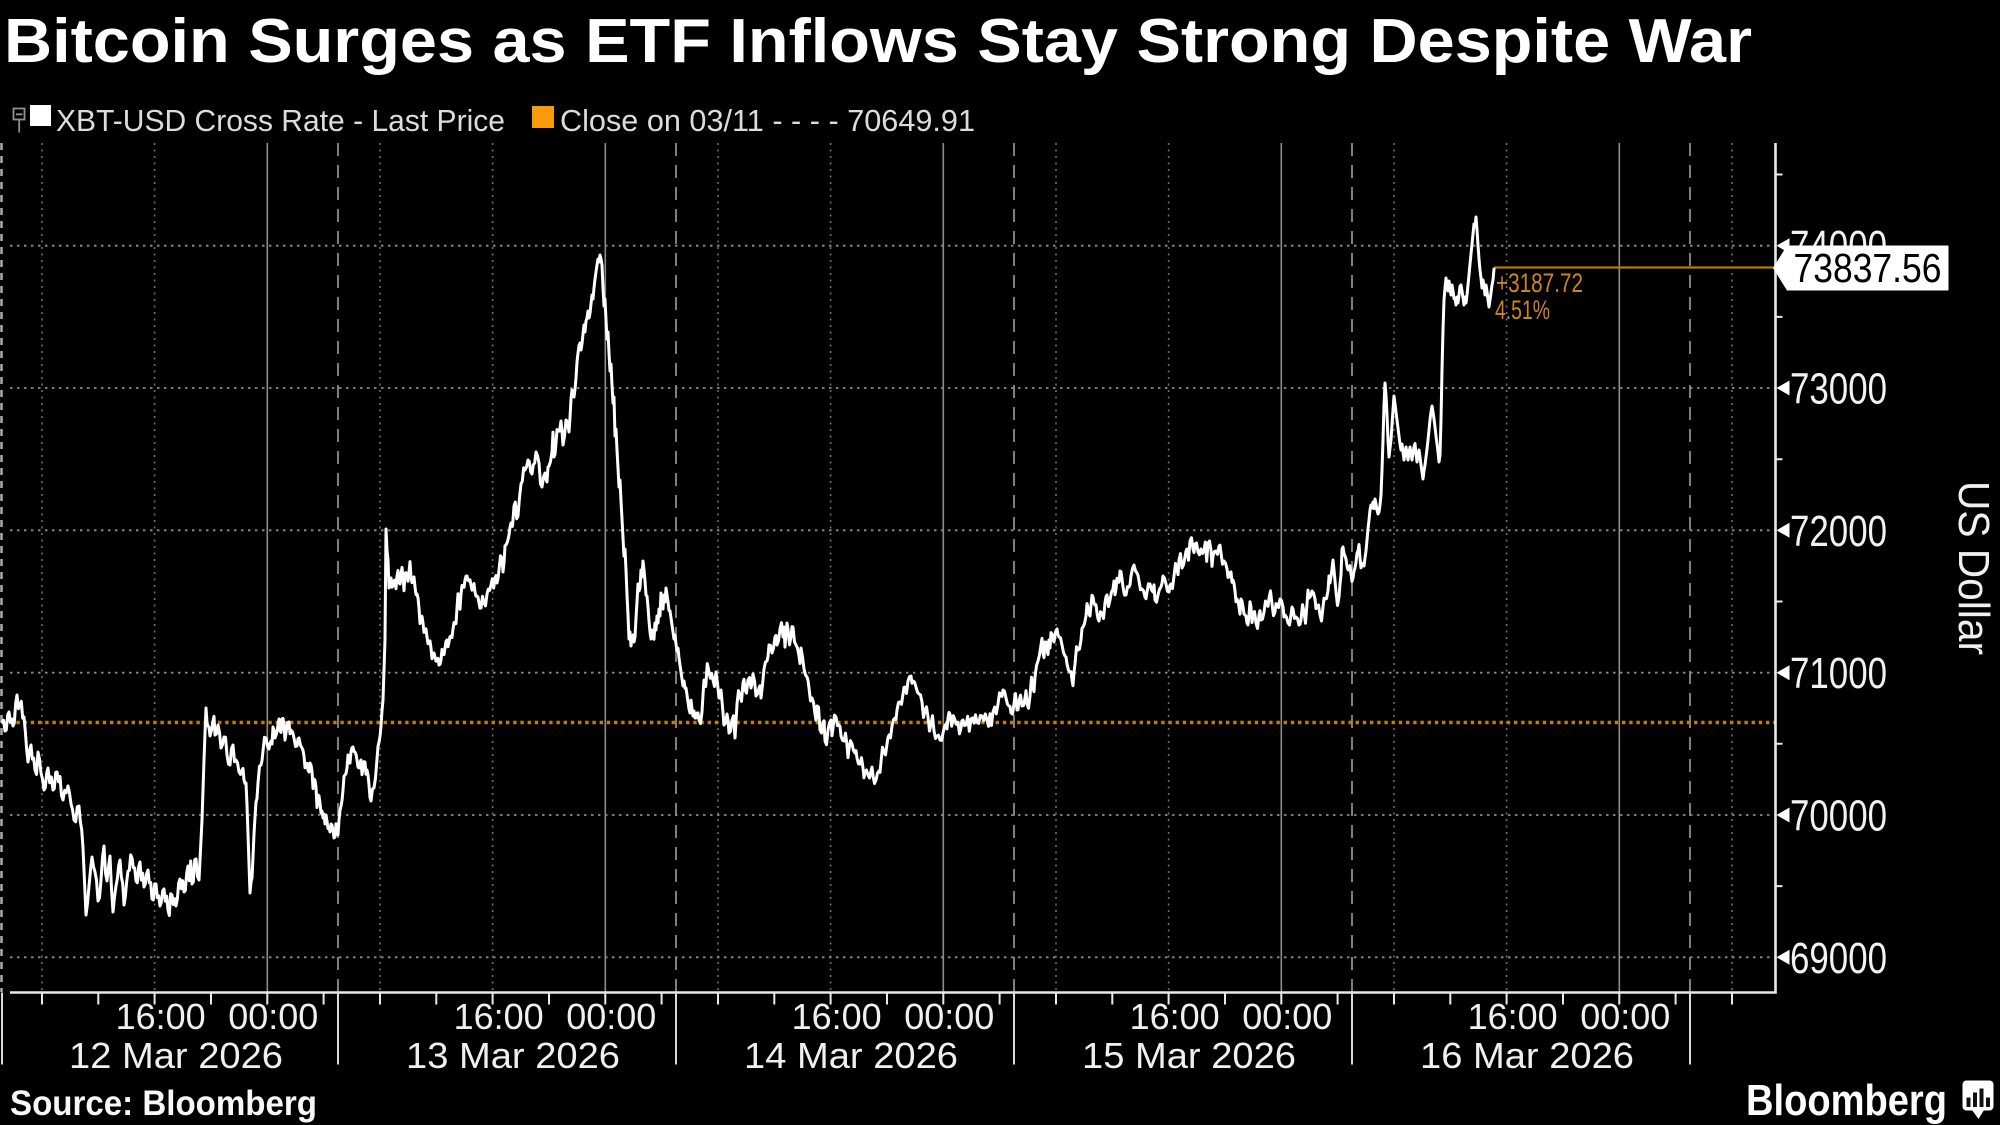 This screenshot has width=2000, height=1125. What do you see at coordinates (1838, 673) in the screenshot?
I see `svg-text: 71000` at bounding box center [1838, 673].